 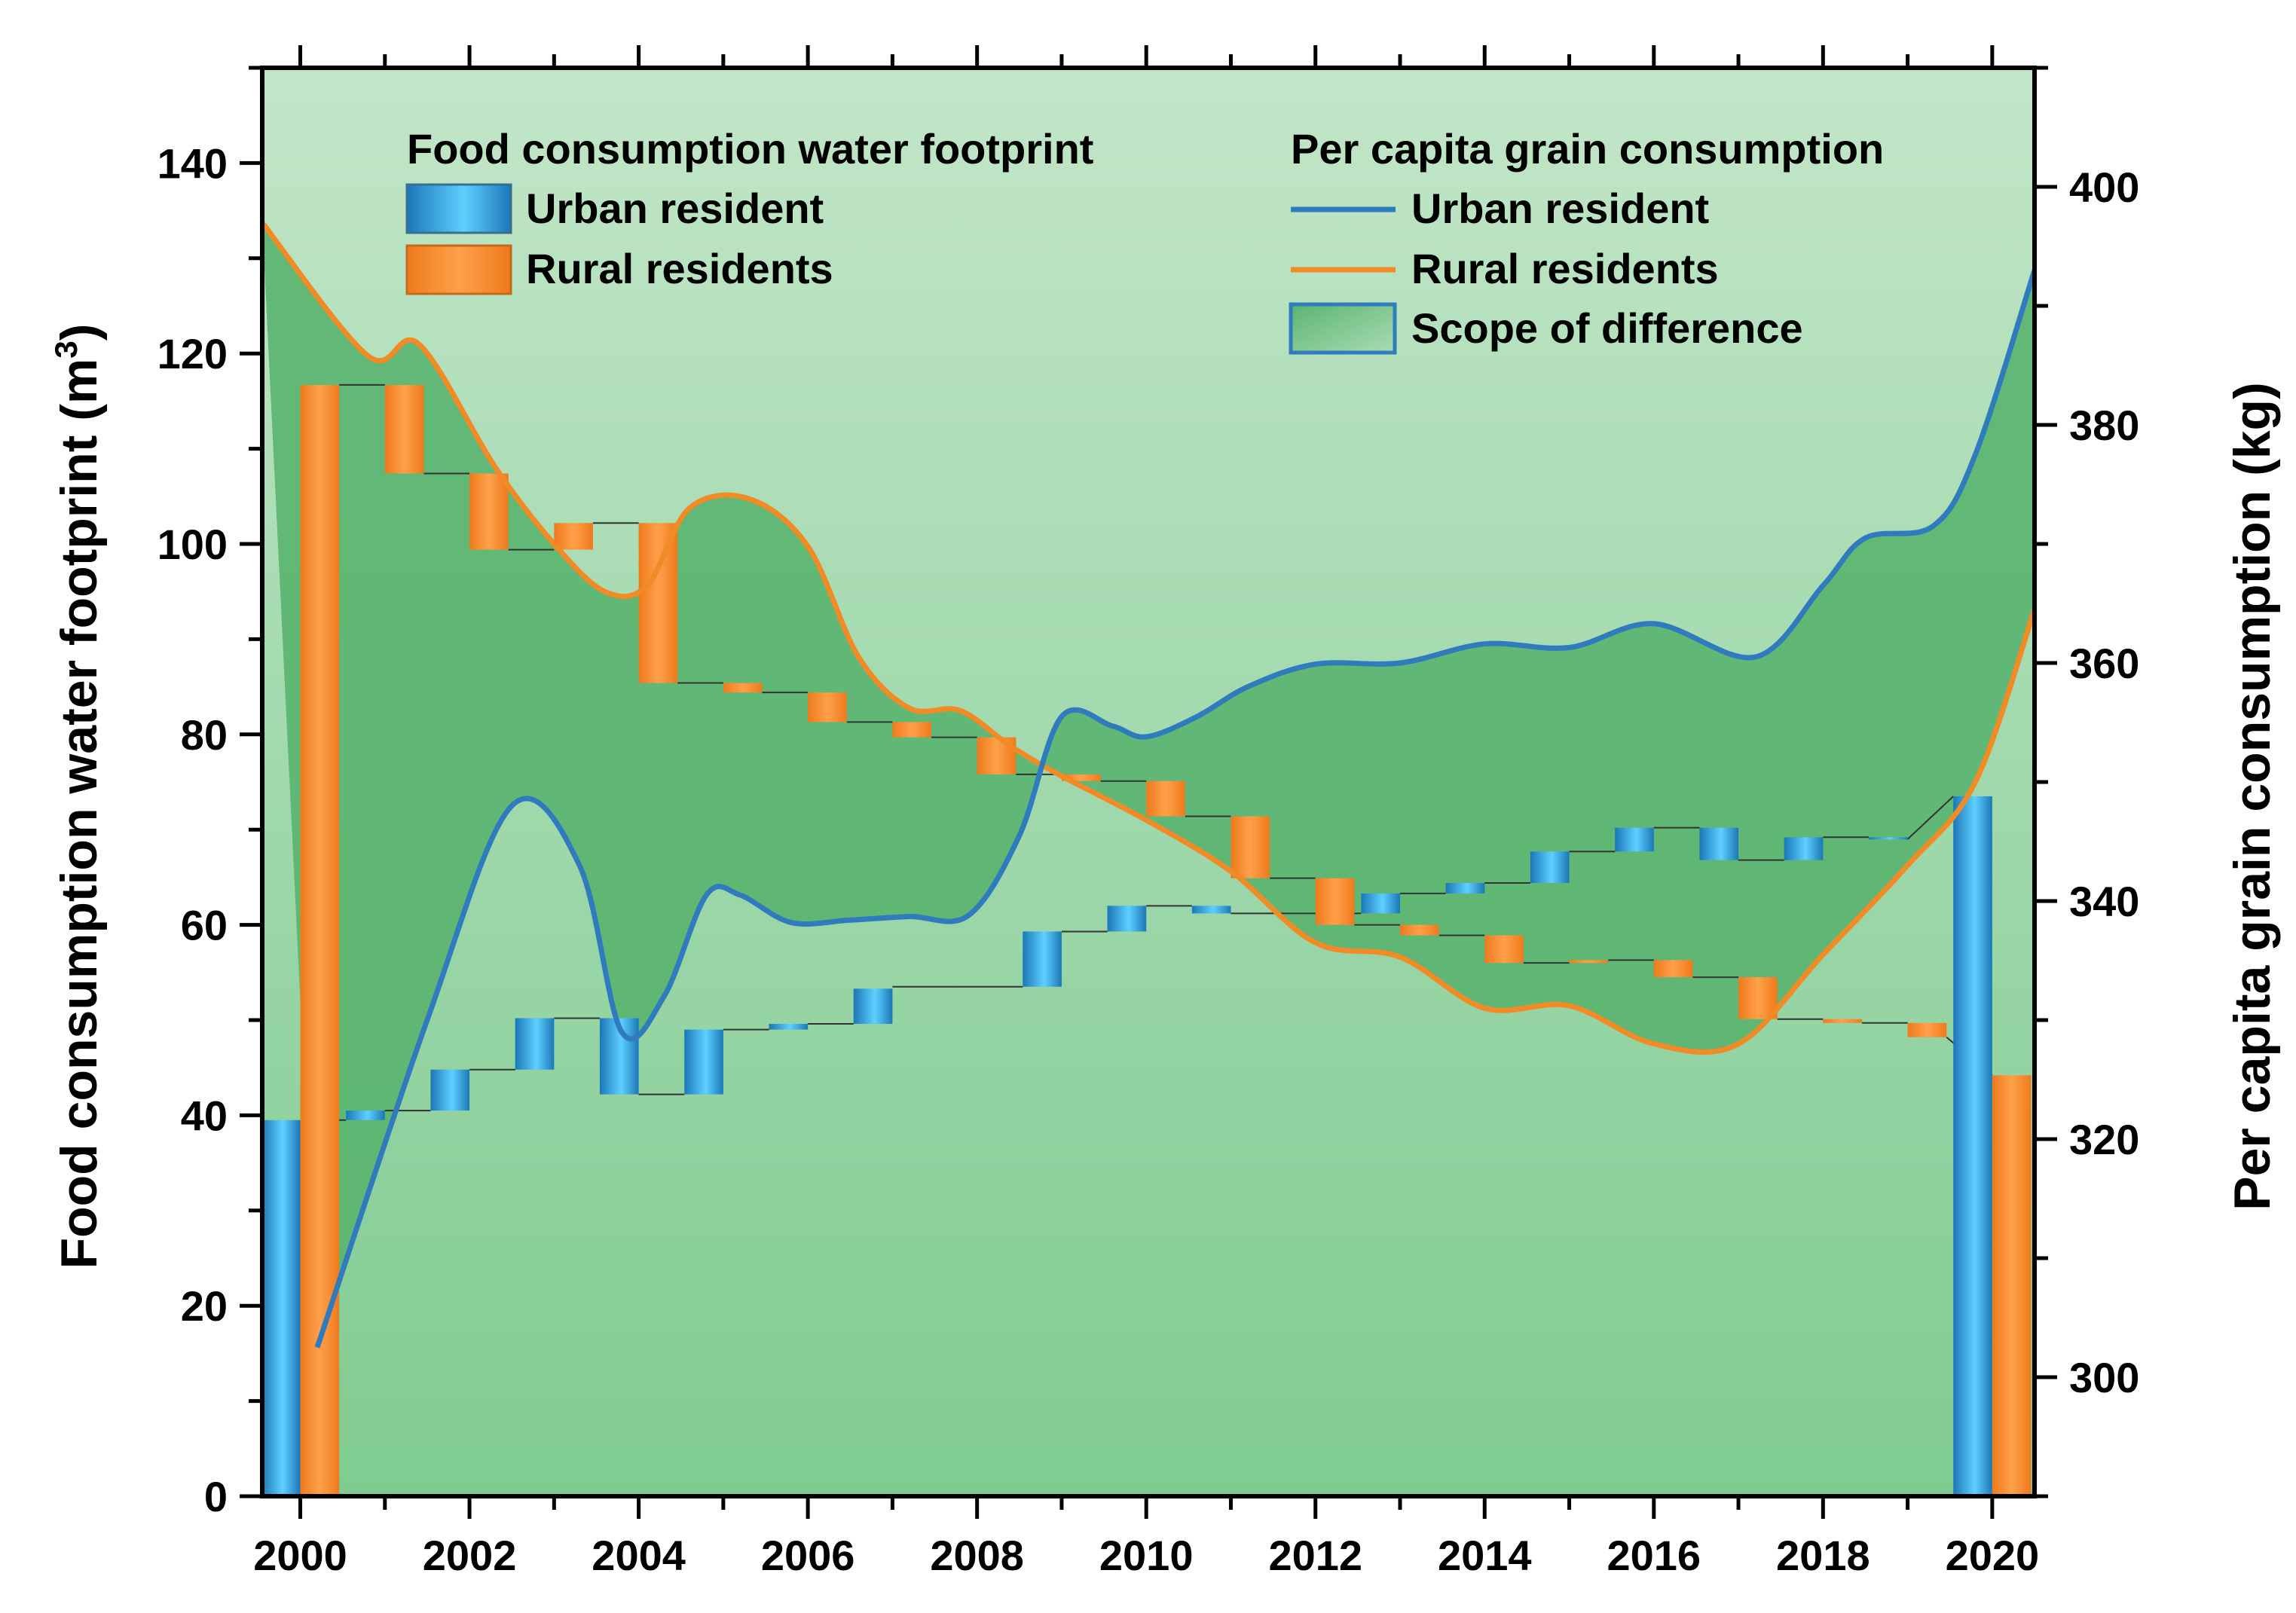 What do you see at coordinates (2104, 901) in the screenshot?
I see `y-right-tick-label-340: 340` at bounding box center [2104, 901].